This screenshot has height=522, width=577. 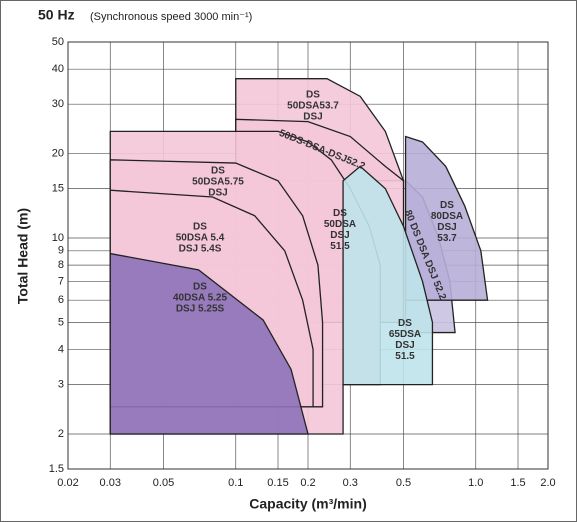 I want to click on chart-title: 50 Hz, so click(x=56, y=15).